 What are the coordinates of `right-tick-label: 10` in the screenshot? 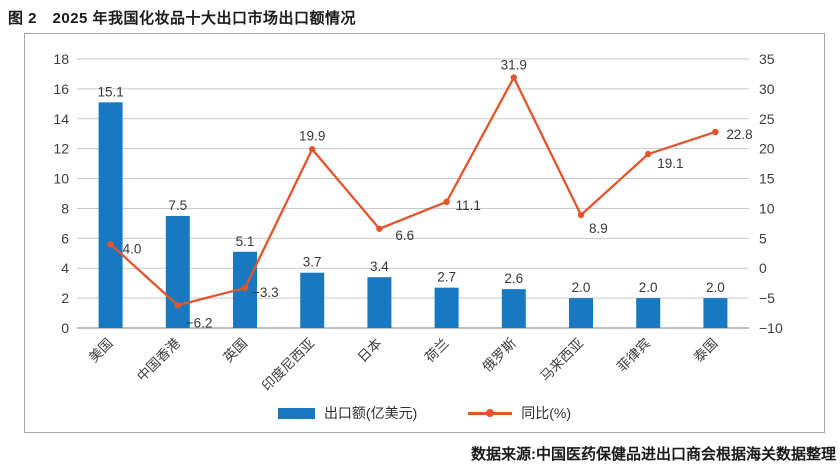 It's located at (767, 208).